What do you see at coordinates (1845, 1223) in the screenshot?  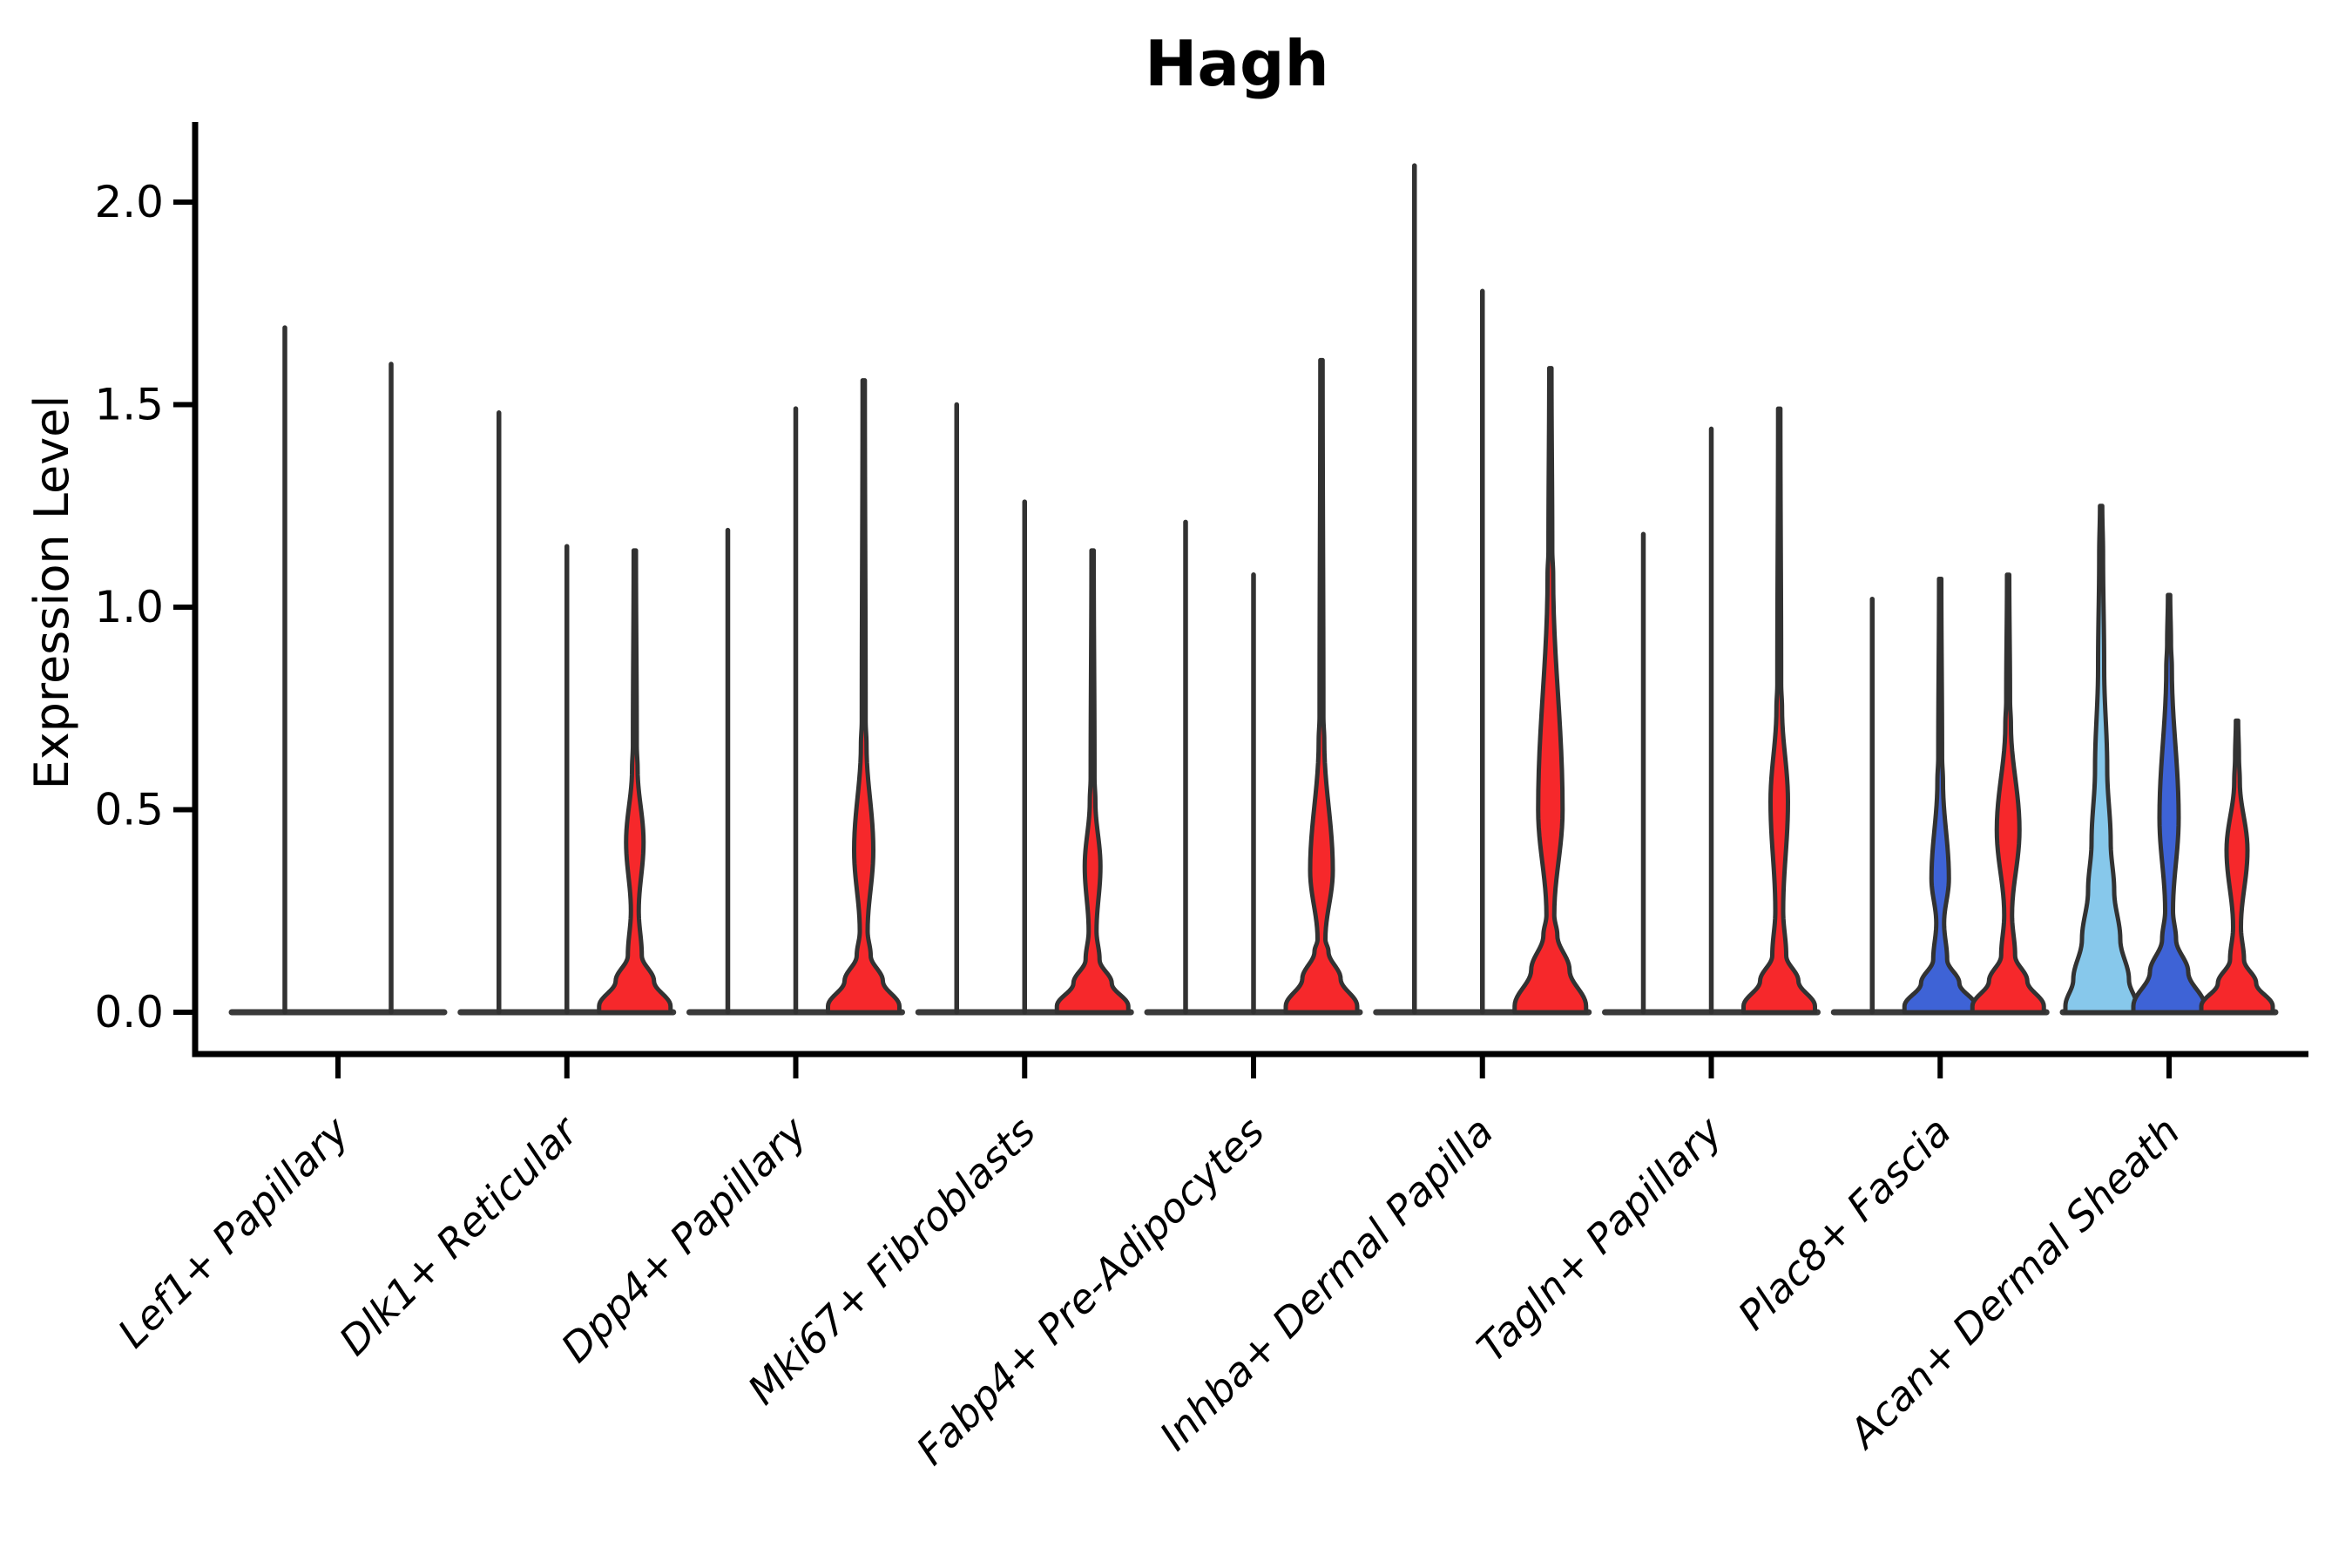 I see `x-category-label: Plac8+ Fascia` at bounding box center [1845, 1223].